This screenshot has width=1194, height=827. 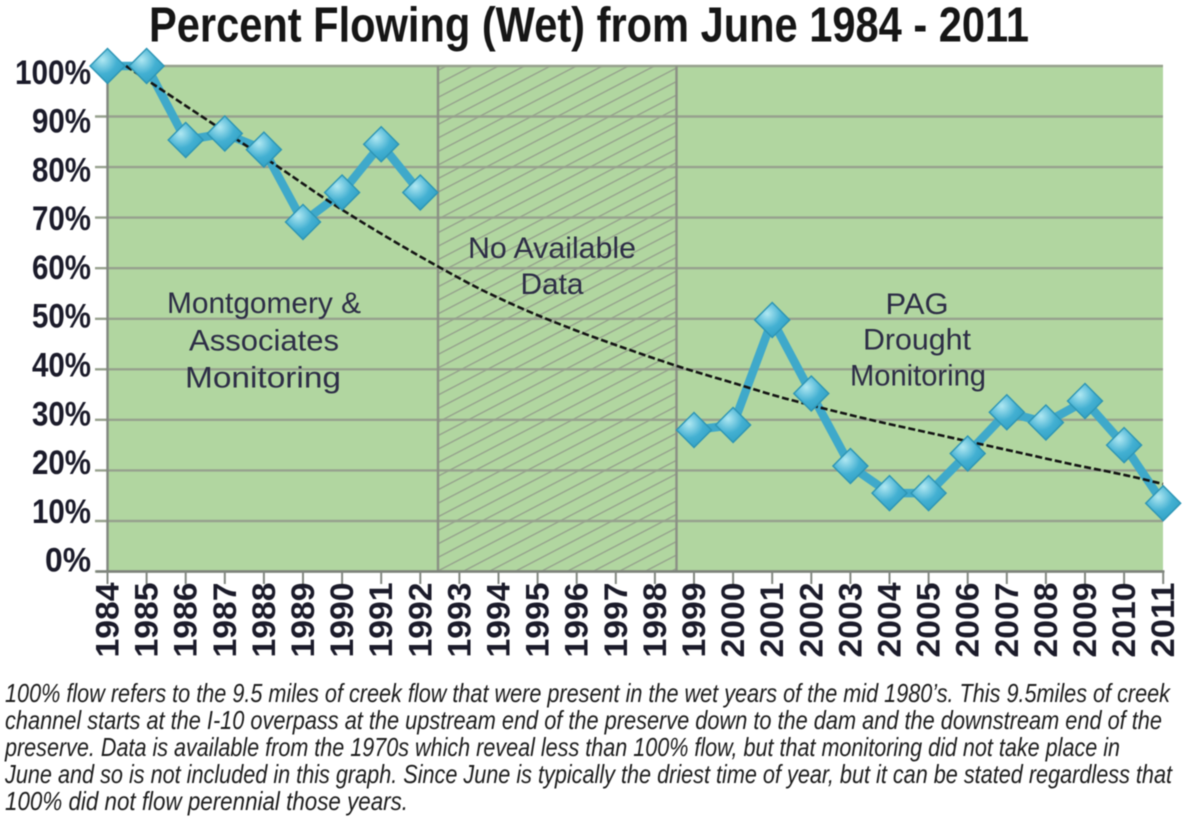 What do you see at coordinates (1046, 620) in the screenshot?
I see `svg-text: 2008` at bounding box center [1046, 620].